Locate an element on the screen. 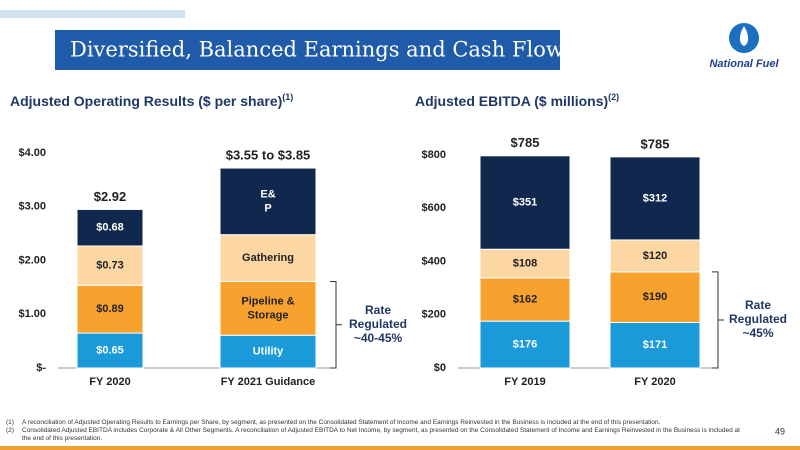 The width and height of the screenshot is (800, 450). y-tick-label: $- is located at coordinates (41, 368).